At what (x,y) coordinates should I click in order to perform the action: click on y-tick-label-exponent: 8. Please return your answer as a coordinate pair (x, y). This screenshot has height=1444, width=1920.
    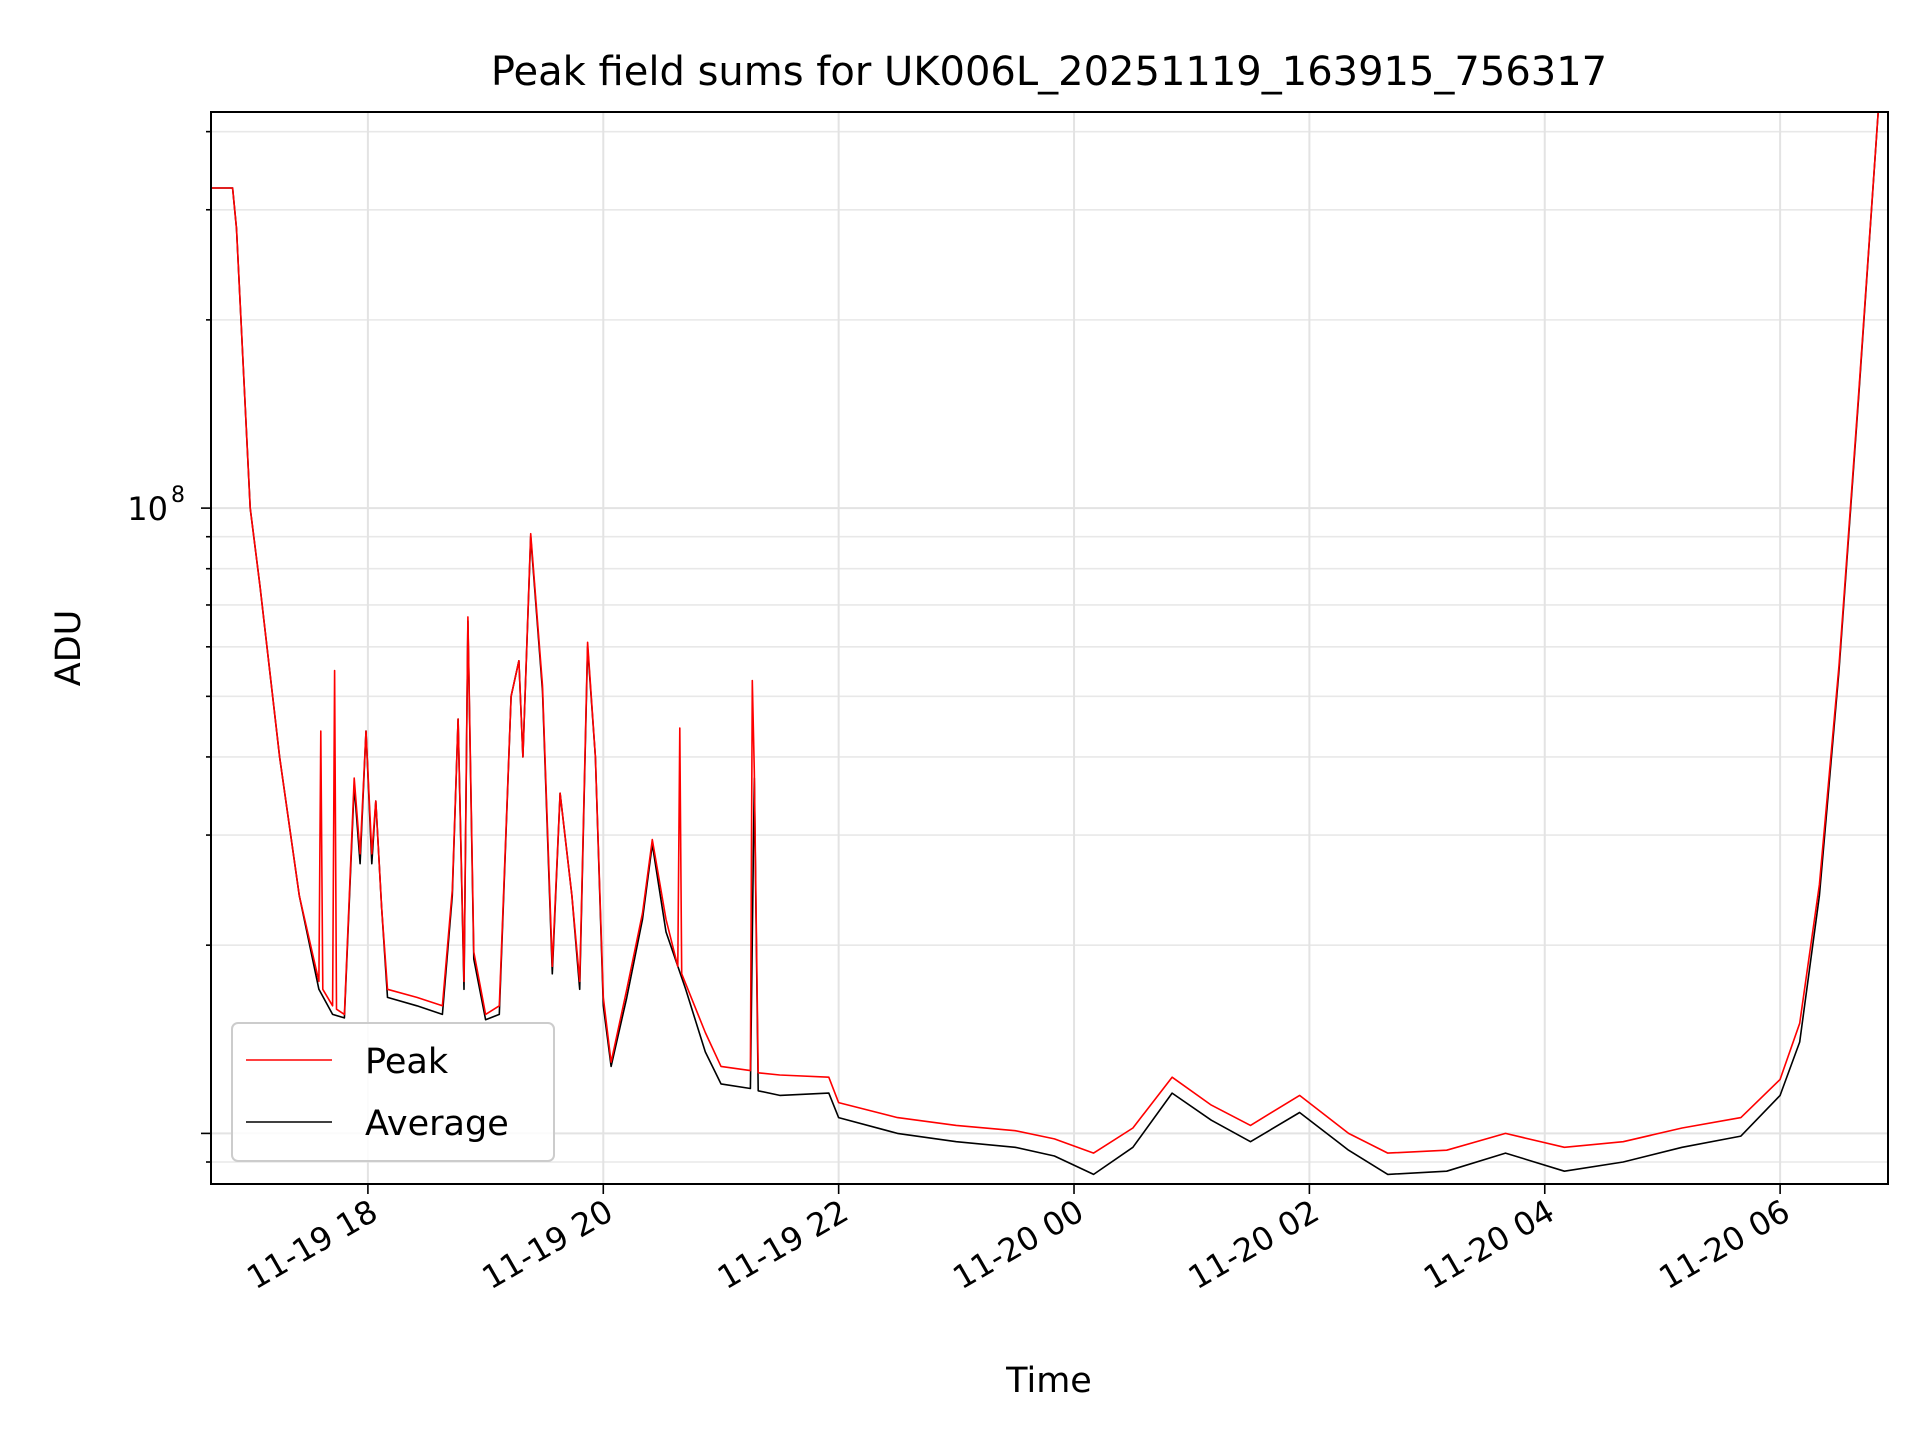
    Looking at the image, I should click on (178, 495).